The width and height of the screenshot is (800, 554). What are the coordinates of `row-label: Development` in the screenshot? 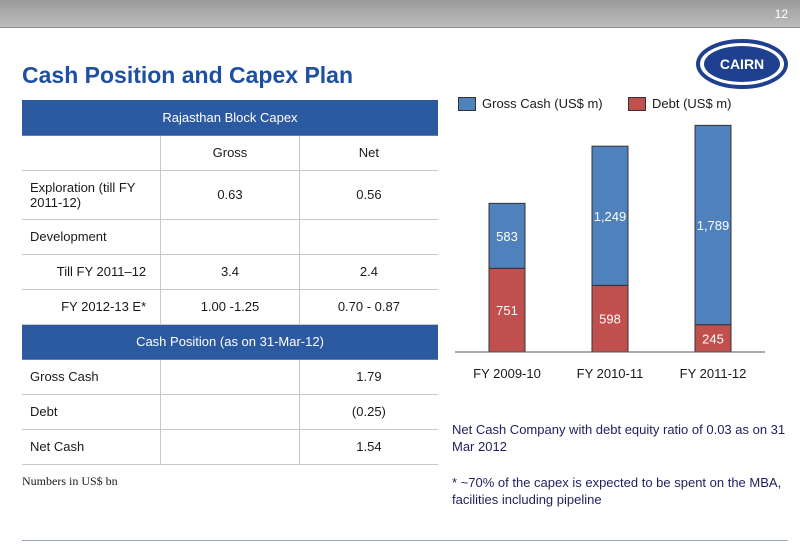 It's located at (91, 237).